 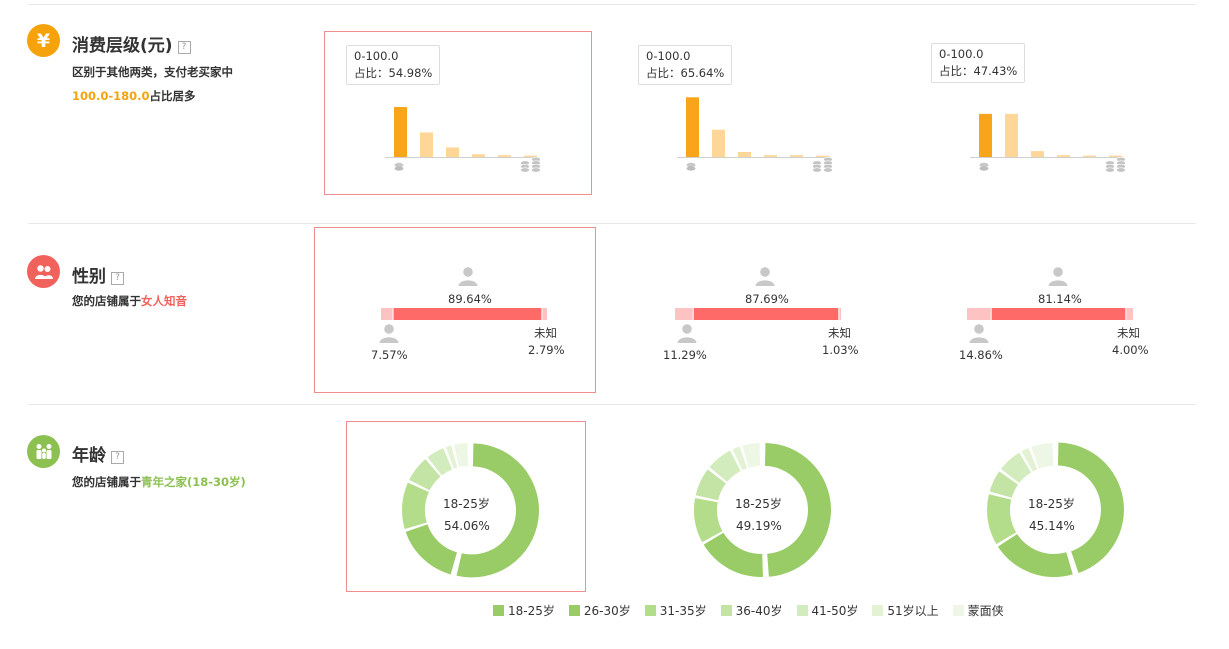 I want to click on unknown-percent: 4.00%, so click(x=1130, y=350).